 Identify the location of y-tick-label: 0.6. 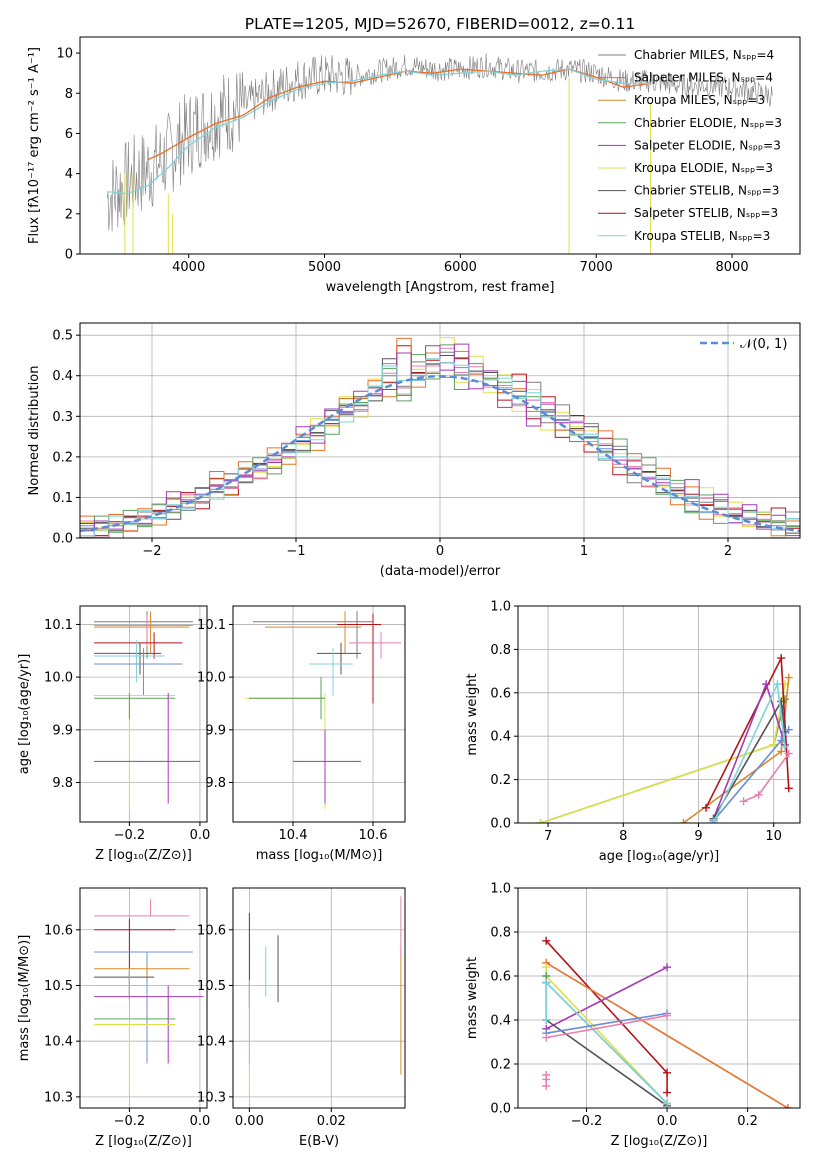
(500, 977).